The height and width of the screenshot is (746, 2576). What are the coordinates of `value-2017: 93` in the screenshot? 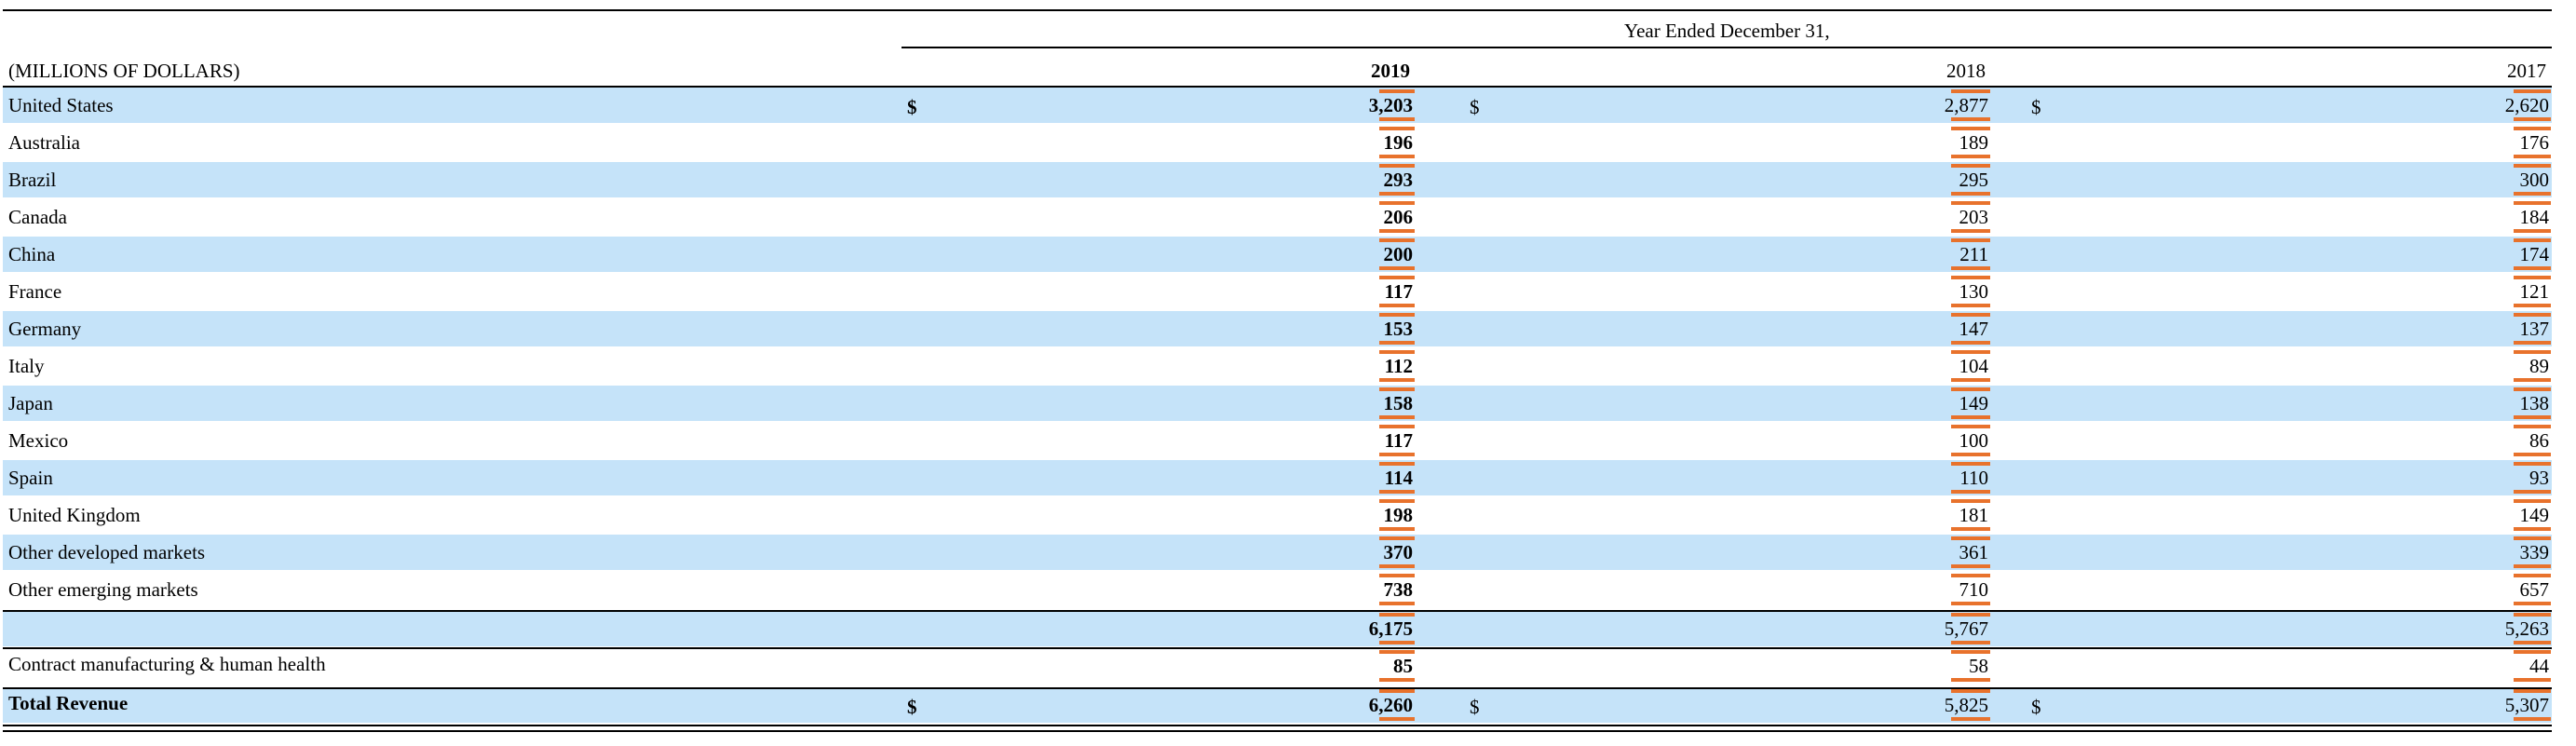 It's located at (2539, 478).